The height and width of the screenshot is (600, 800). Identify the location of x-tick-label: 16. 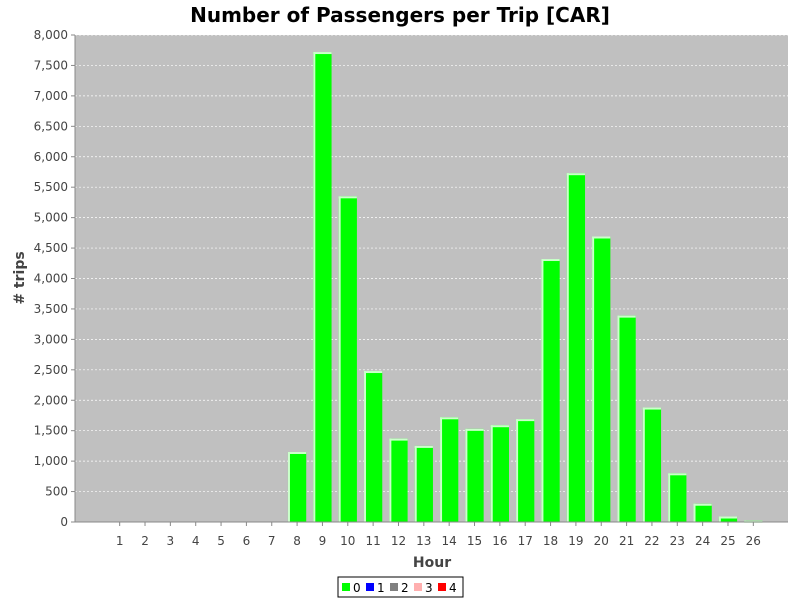
(499, 541).